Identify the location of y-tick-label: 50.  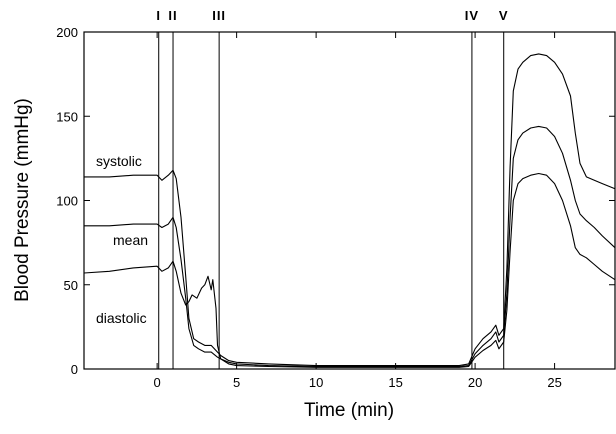
(71, 285).